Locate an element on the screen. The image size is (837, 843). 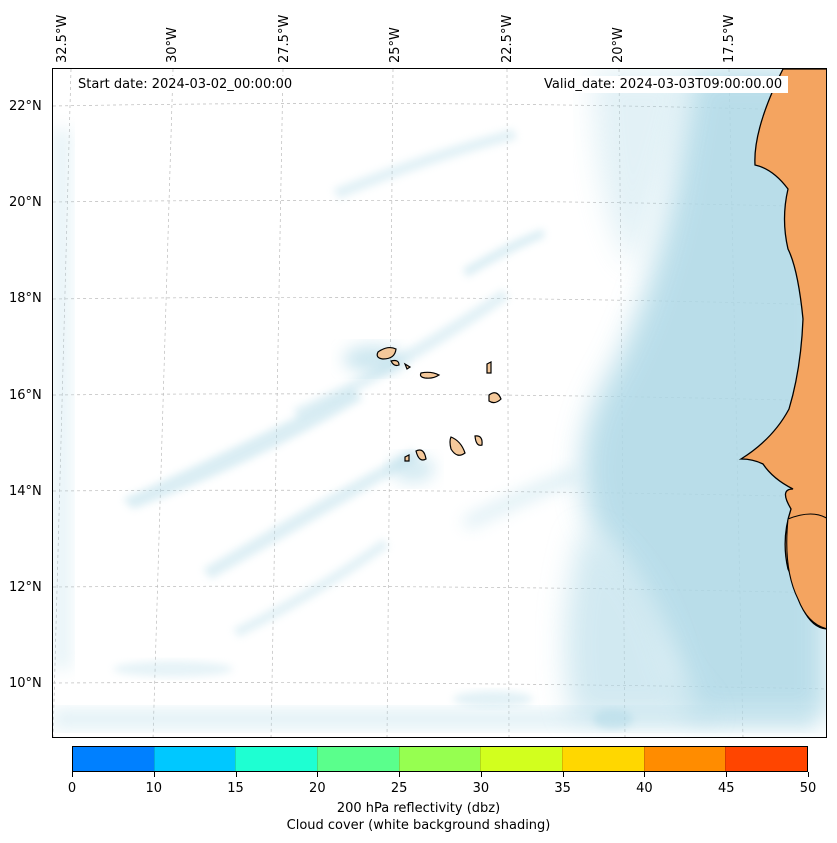
lat-label: 22°N is located at coordinates (25, 106).